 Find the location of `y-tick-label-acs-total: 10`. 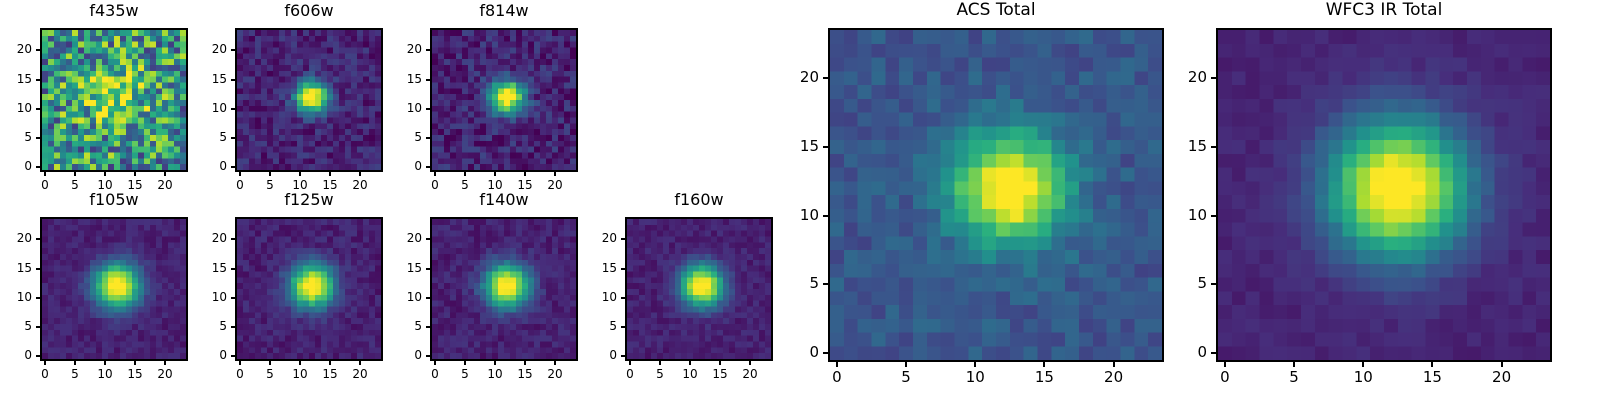

y-tick-label-acs-total: 10 is located at coordinates (809, 214).